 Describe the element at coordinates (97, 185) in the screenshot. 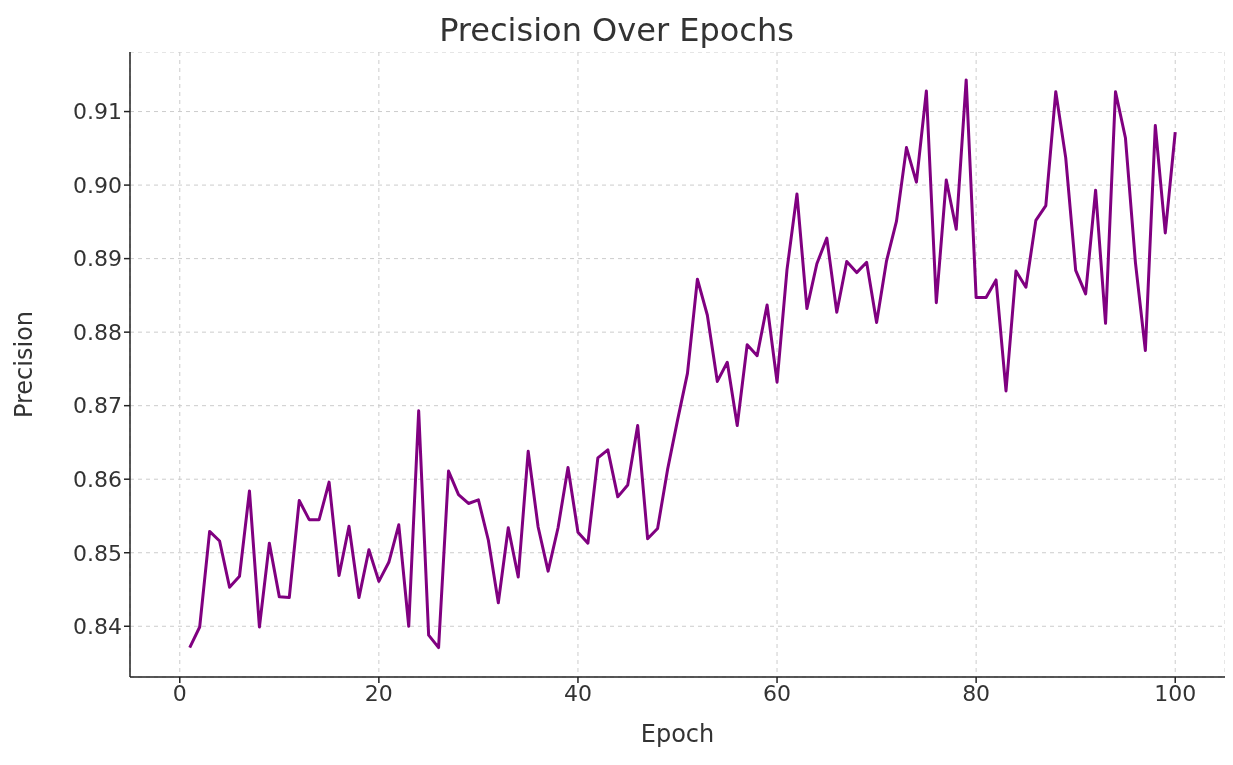

I see `y-tick-label: 0.90` at that location.